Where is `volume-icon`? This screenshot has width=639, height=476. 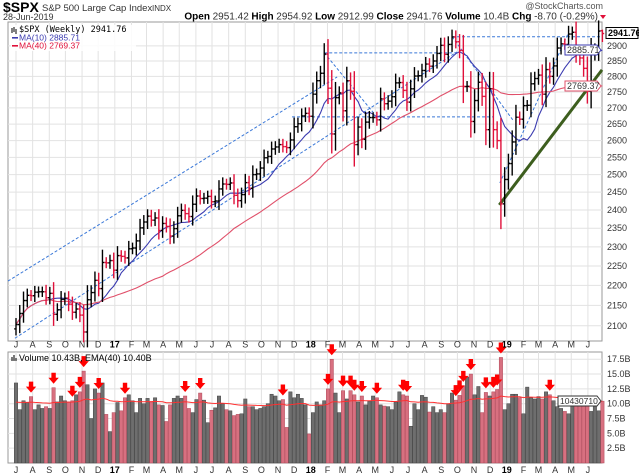
volume-icon is located at coordinates (14, 358).